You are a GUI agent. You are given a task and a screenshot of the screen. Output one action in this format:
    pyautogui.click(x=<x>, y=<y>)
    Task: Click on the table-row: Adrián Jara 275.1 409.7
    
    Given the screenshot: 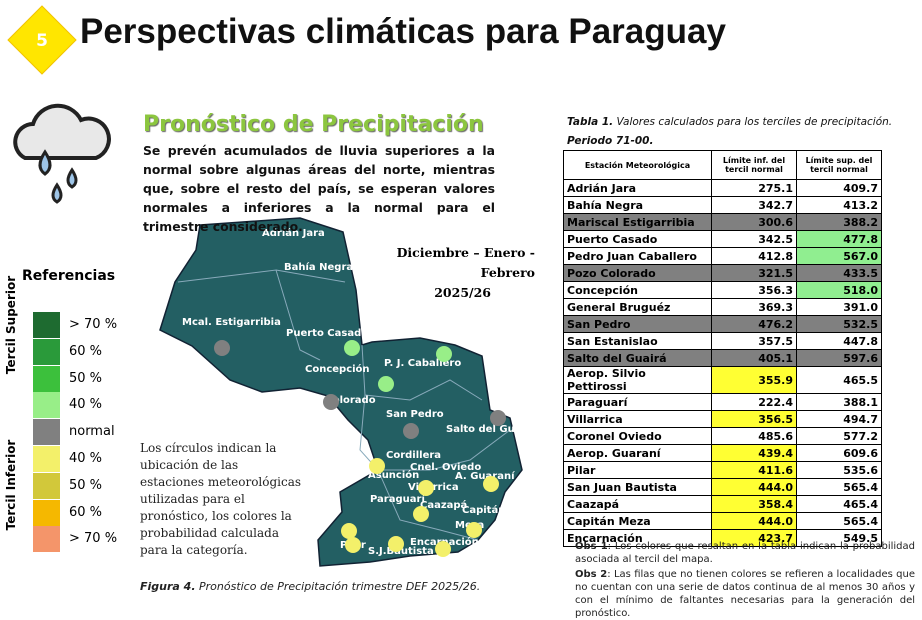 What is the action you would take?
    pyautogui.click(x=722, y=188)
    